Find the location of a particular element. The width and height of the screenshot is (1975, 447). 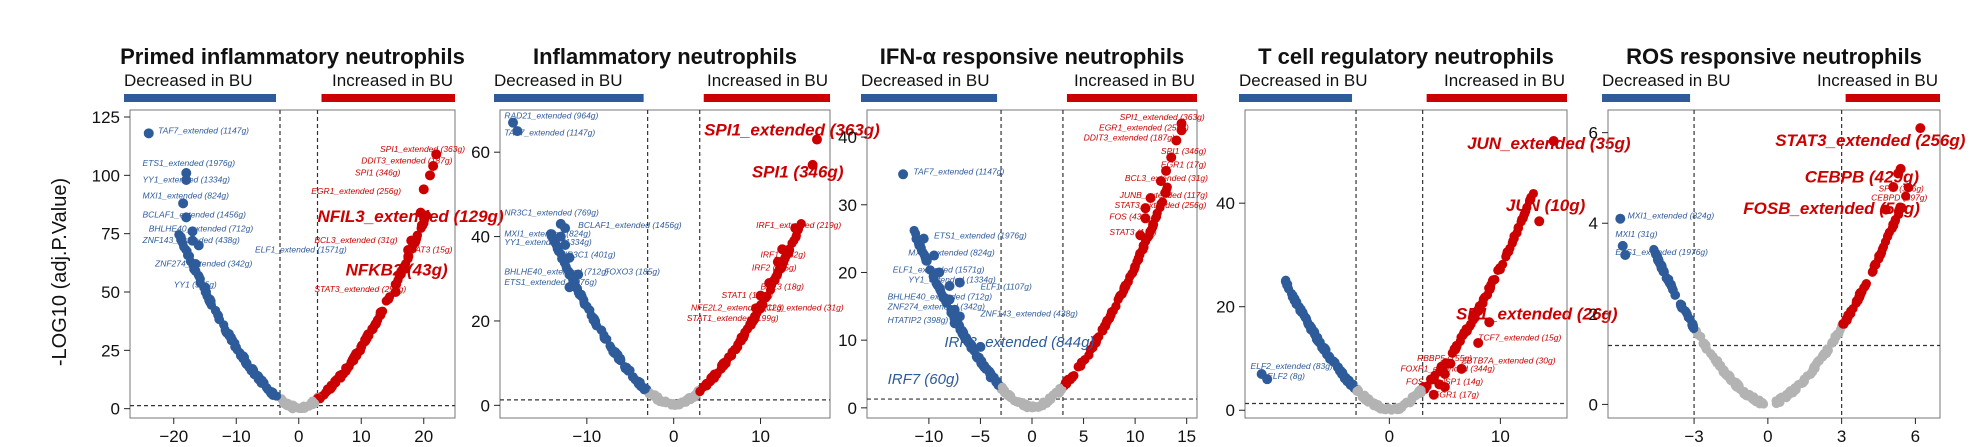

y-tick-label: 20 is located at coordinates (847, 272).